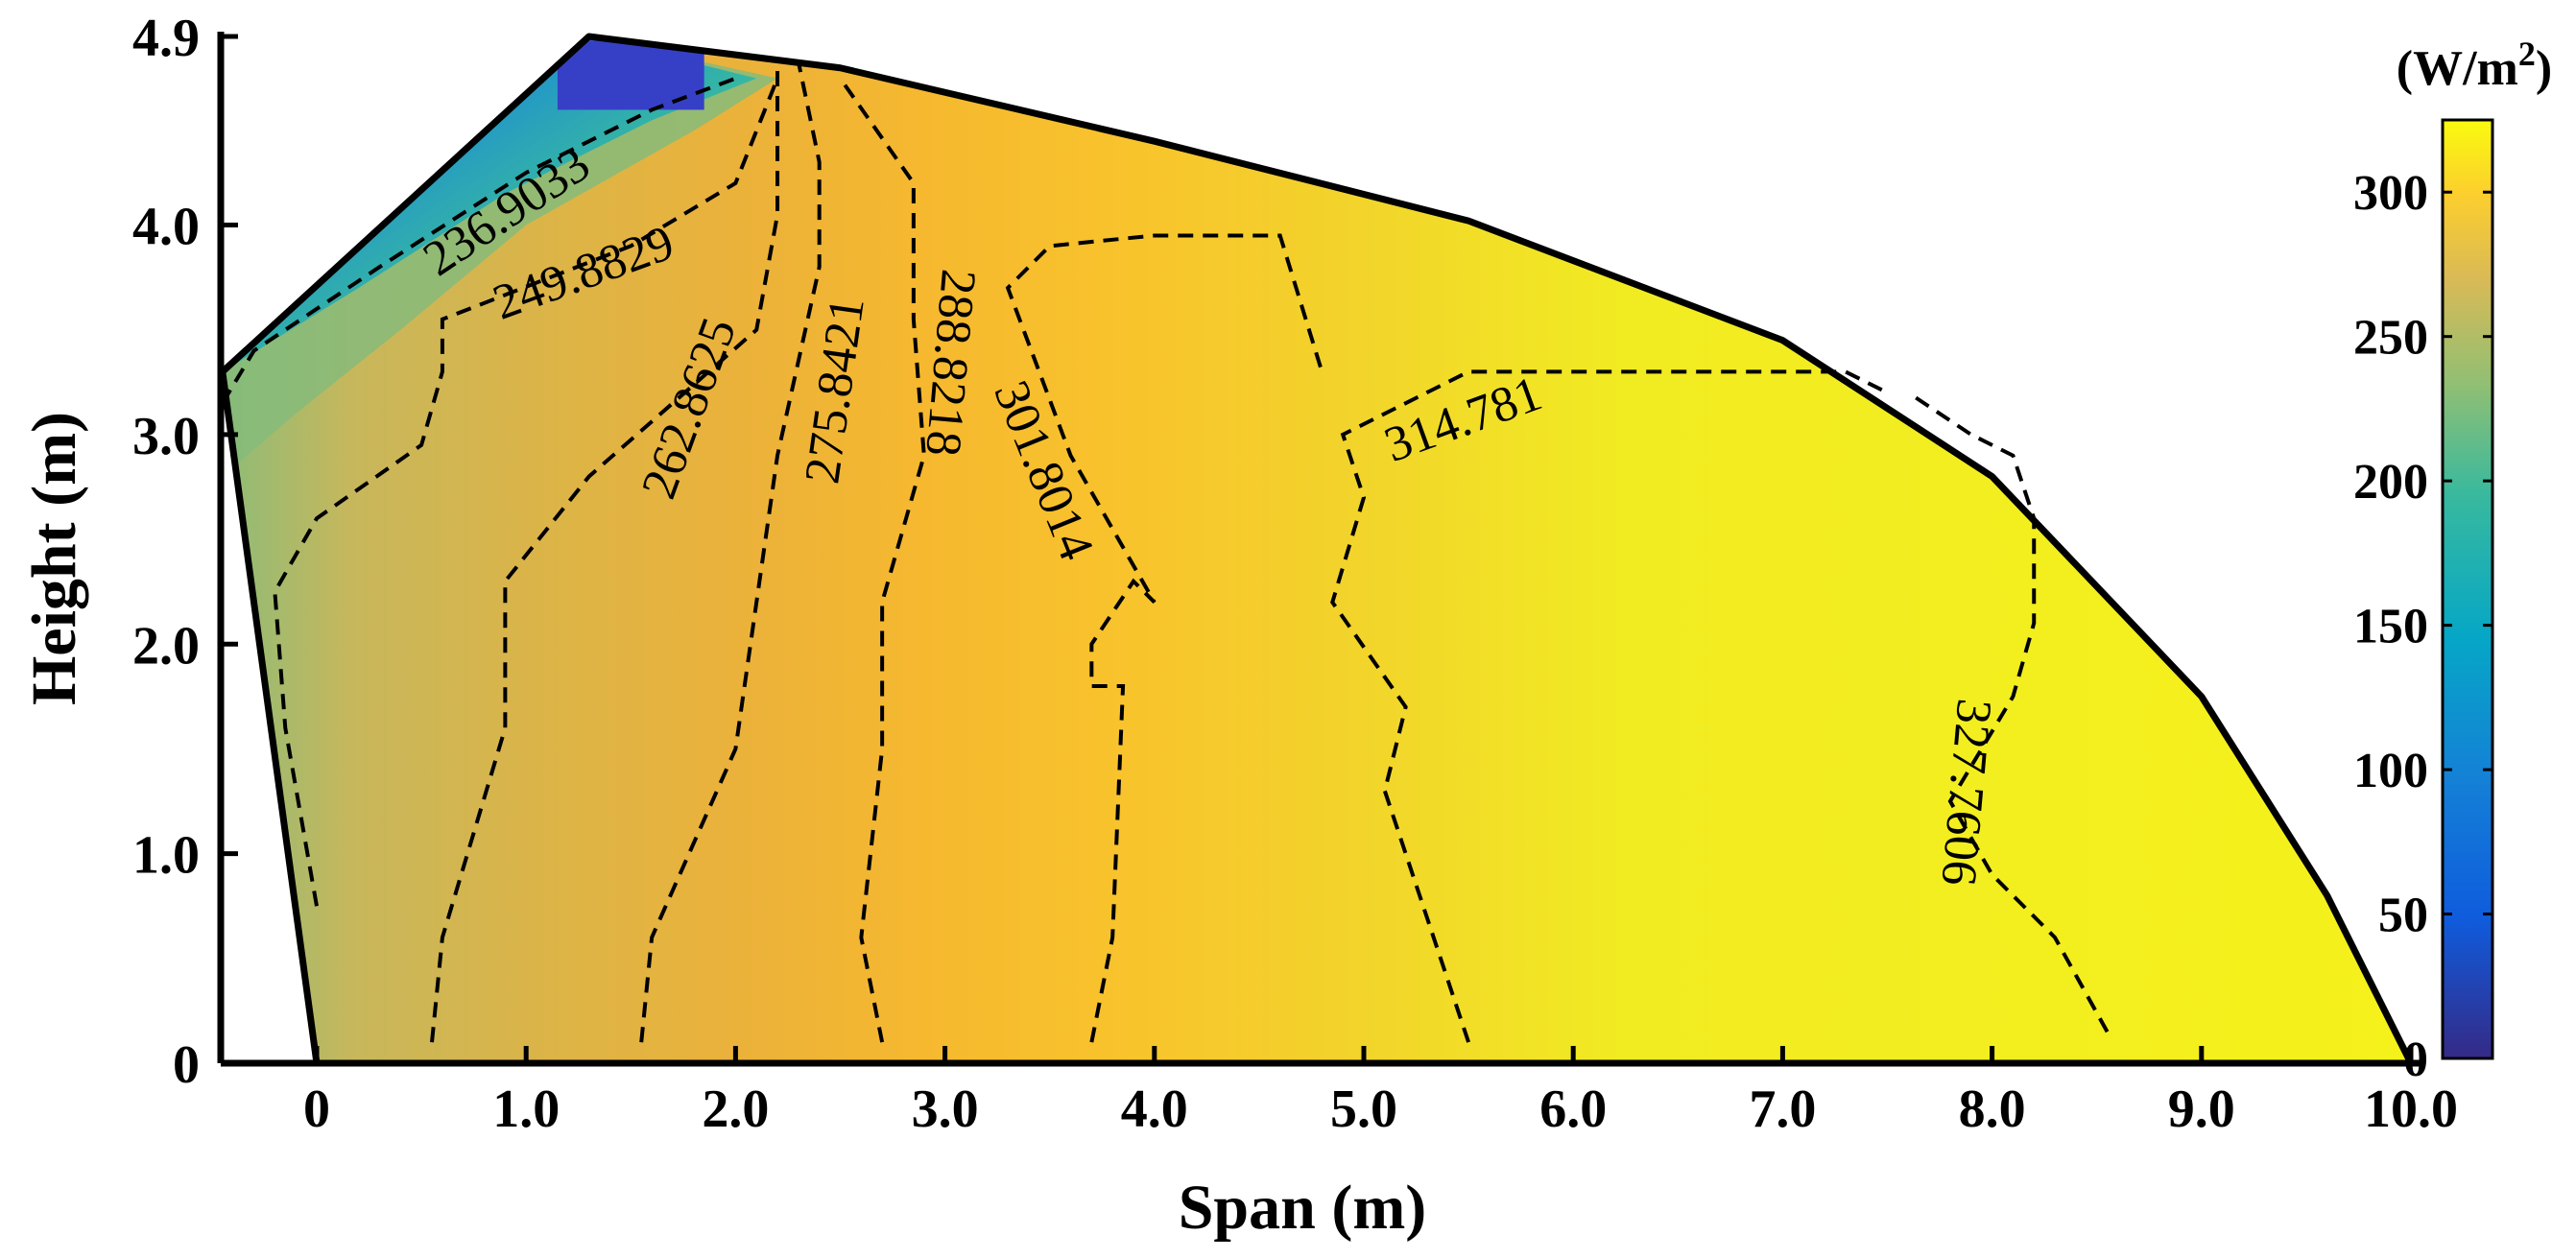 This screenshot has height=1258, width=2576. Describe the element at coordinates (166, 646) in the screenshot. I see `y-tick-label: 2.0` at that location.